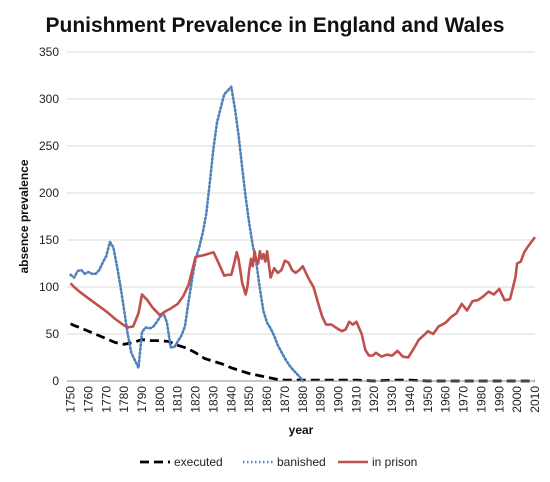 Image resolution: width=550 pixels, height=482 pixels. What do you see at coordinates (428, 399) in the screenshot?
I see `x-tick-1950: 1950` at bounding box center [428, 399].